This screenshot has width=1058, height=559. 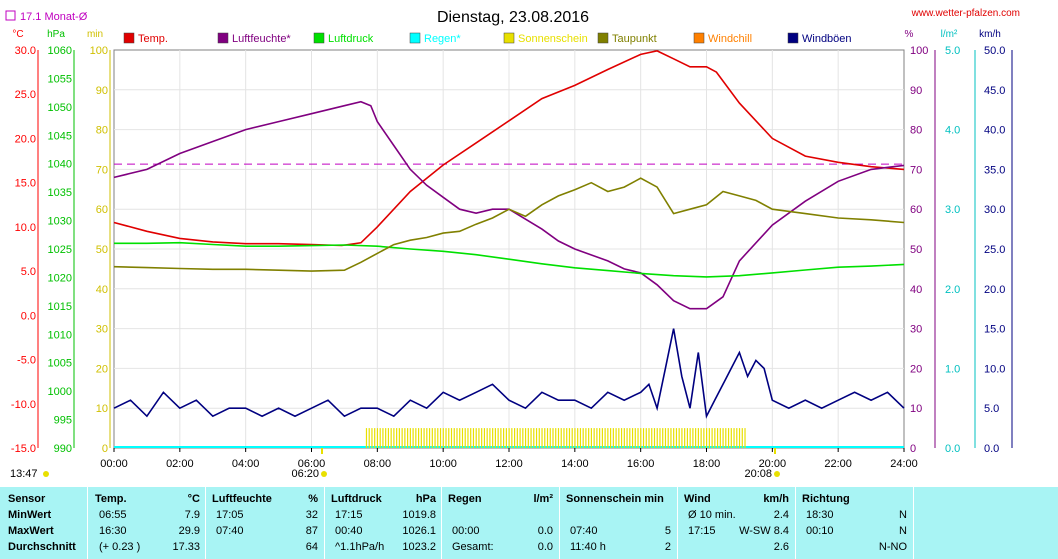 What do you see at coordinates (46, 474) in the screenshot?
I see `sun-marker-left` at bounding box center [46, 474].